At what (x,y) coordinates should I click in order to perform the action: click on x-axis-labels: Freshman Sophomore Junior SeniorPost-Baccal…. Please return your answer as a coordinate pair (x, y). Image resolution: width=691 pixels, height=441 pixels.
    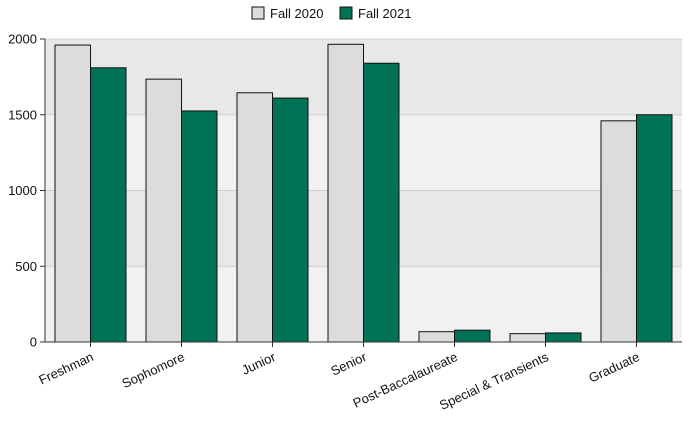
    Looking at the image, I should click on (339, 377).